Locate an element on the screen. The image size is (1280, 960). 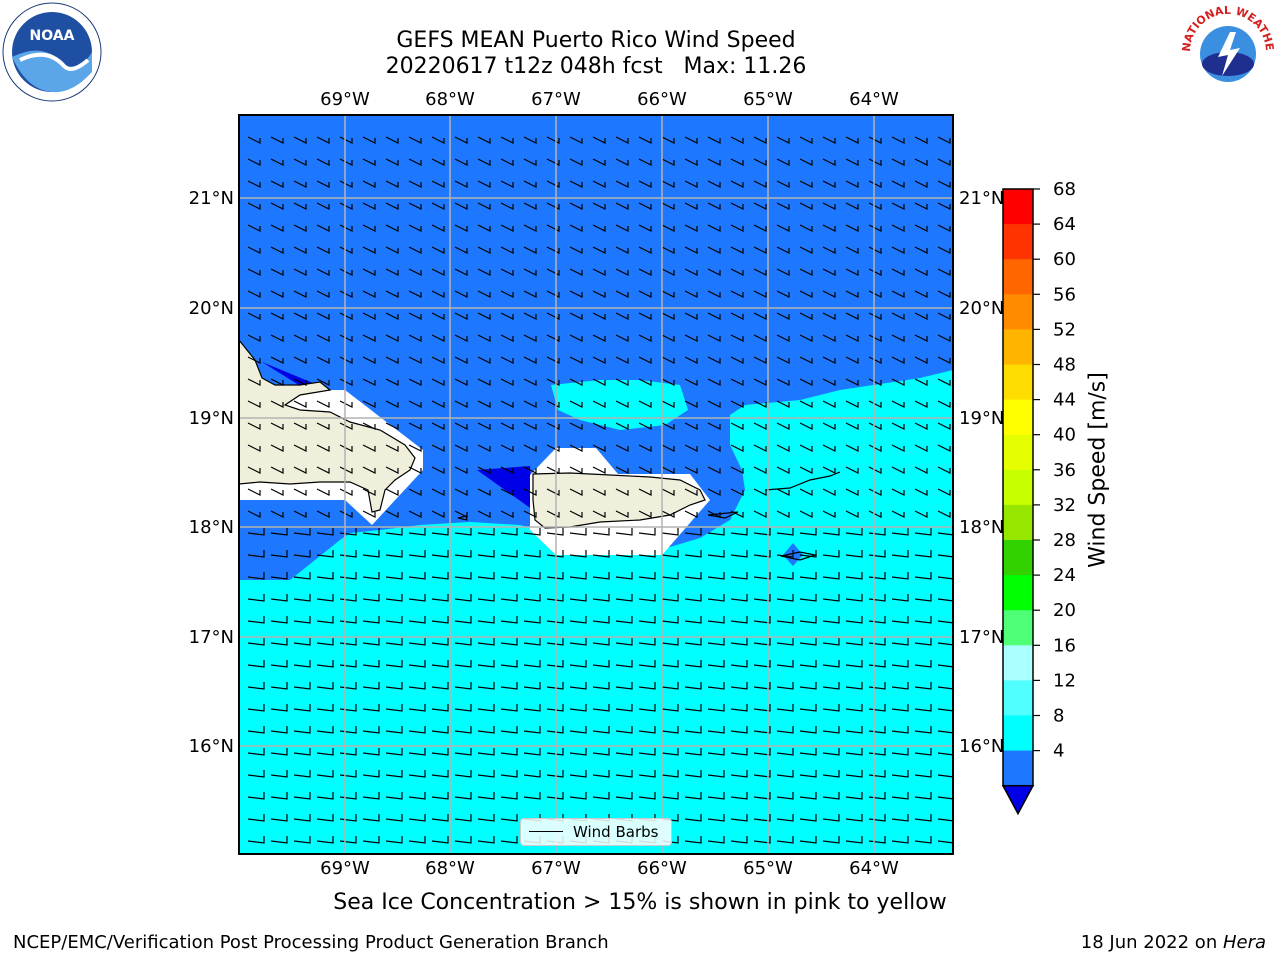
colorbar-tick-label: 24 is located at coordinates (1064, 575).